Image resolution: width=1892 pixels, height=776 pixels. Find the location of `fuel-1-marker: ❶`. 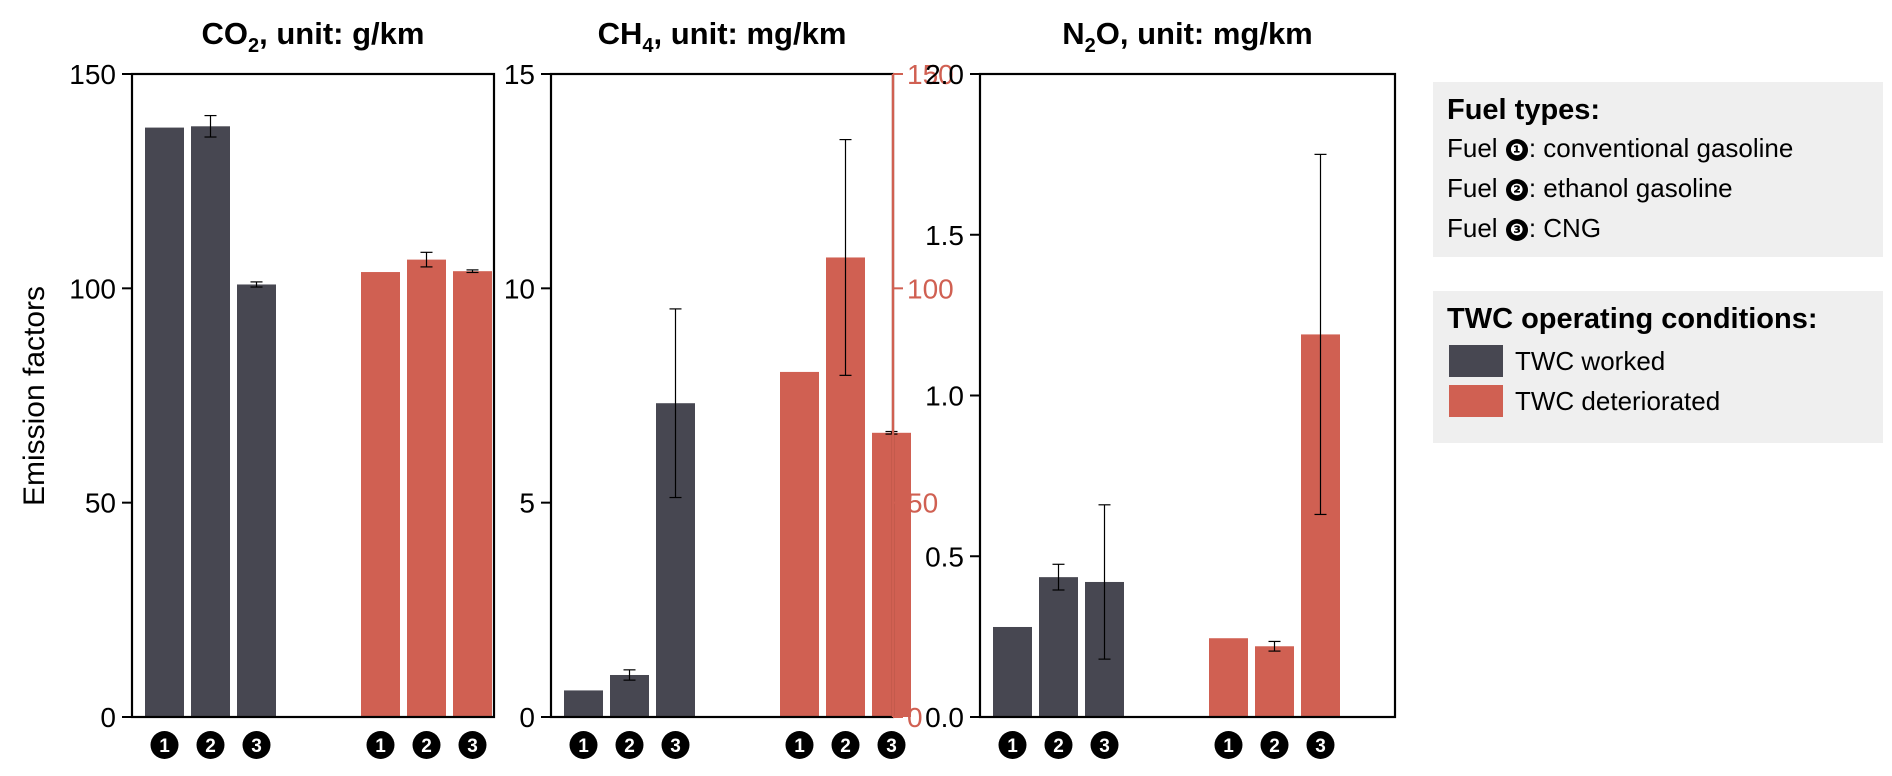

fuel-1-marker: ❶ is located at coordinates (1516, 150).